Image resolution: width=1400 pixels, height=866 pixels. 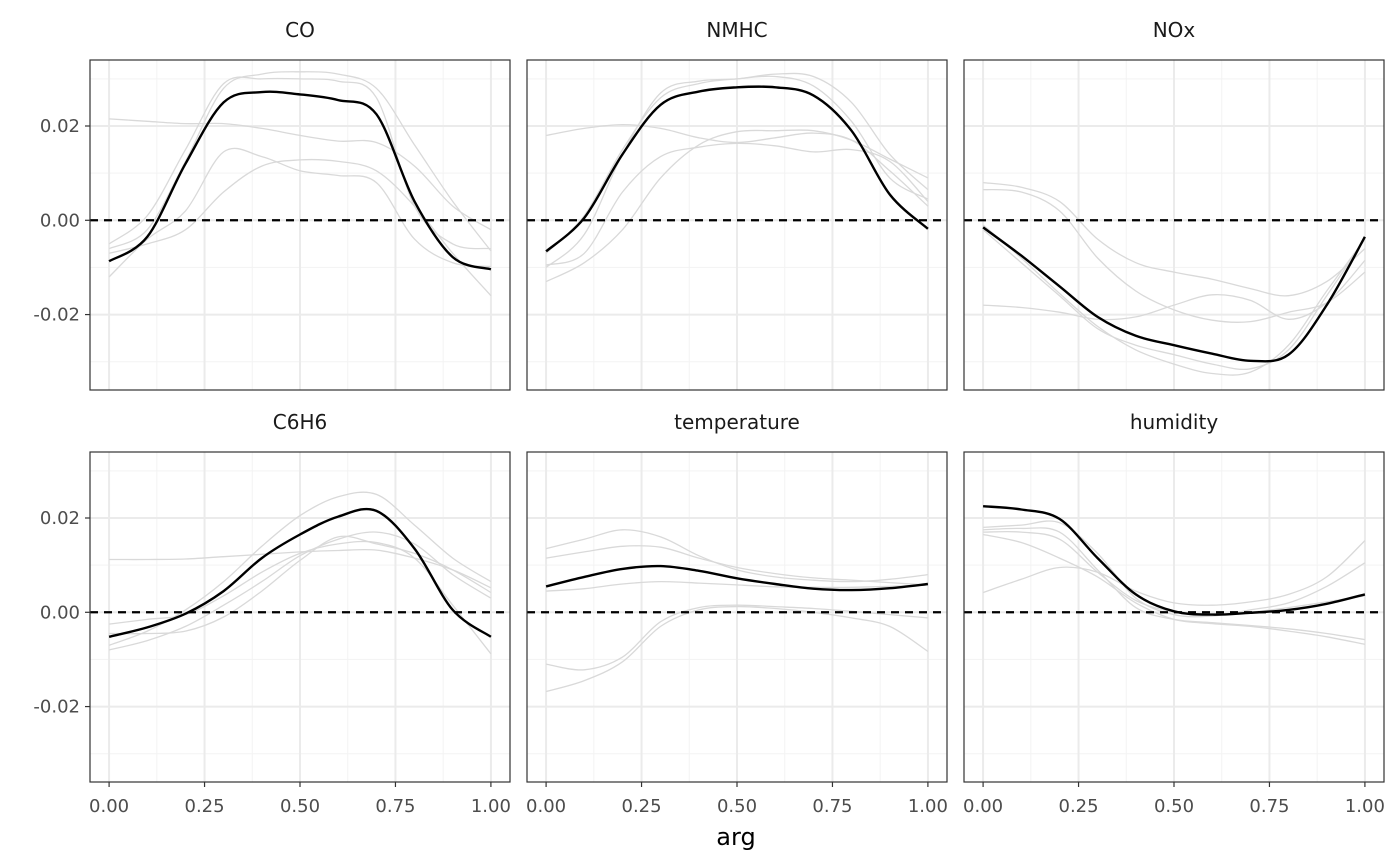 What do you see at coordinates (300, 30) in the screenshot?
I see `facet-title: CO` at bounding box center [300, 30].